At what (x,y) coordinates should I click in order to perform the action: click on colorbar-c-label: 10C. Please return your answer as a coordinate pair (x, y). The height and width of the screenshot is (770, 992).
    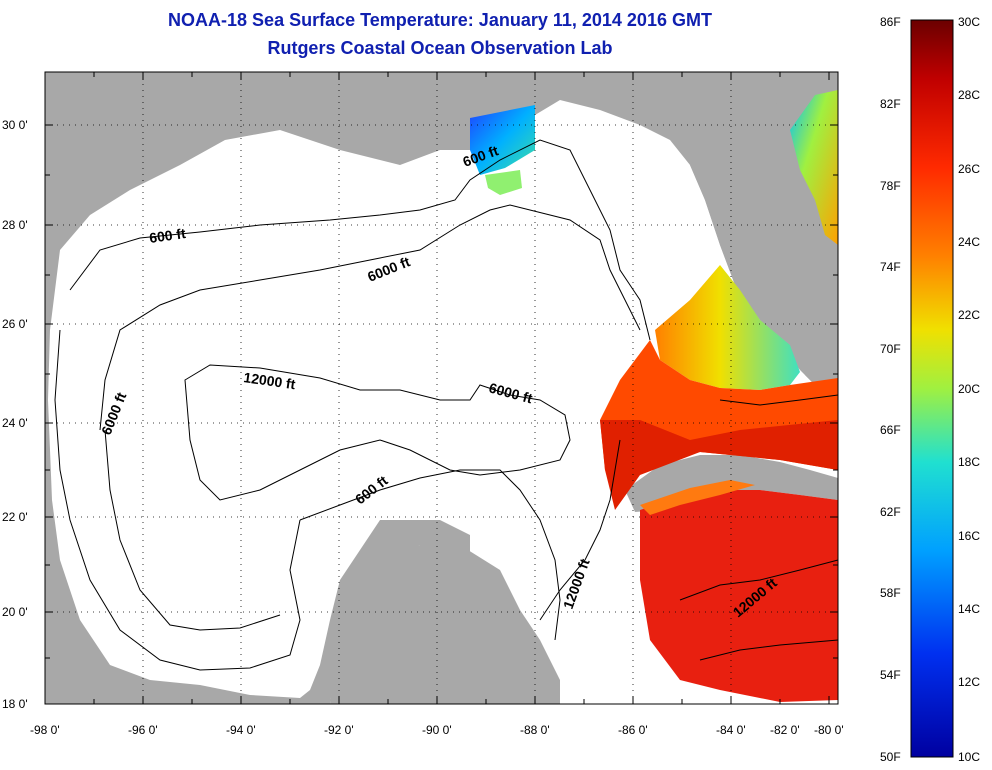
    Looking at the image, I should click on (969, 757).